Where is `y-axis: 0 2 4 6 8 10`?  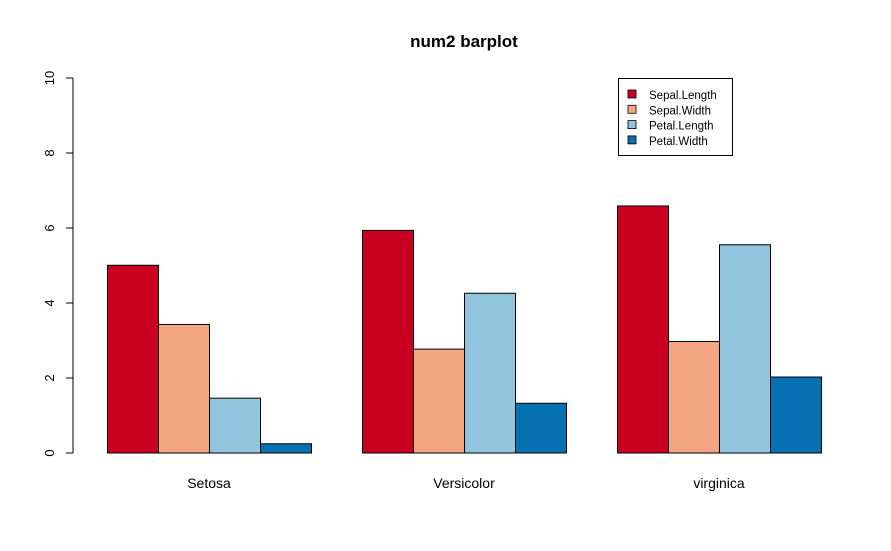
y-axis: 0 2 4 6 8 10 is located at coordinates (58, 264).